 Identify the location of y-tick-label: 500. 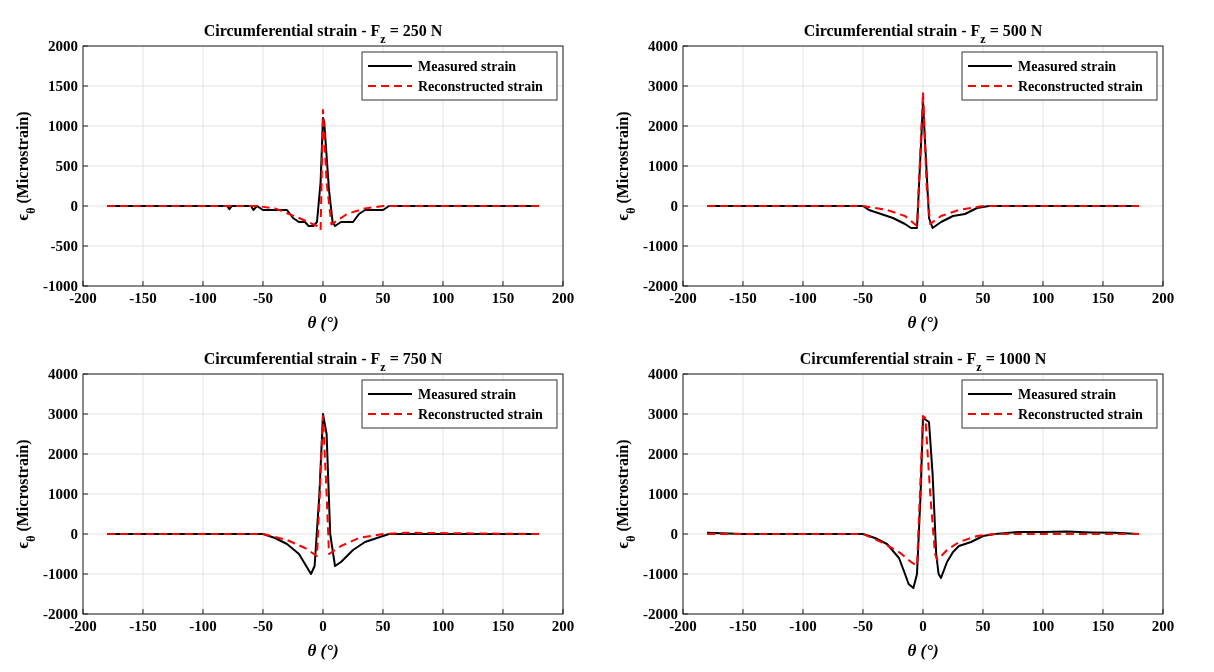
(66, 166).